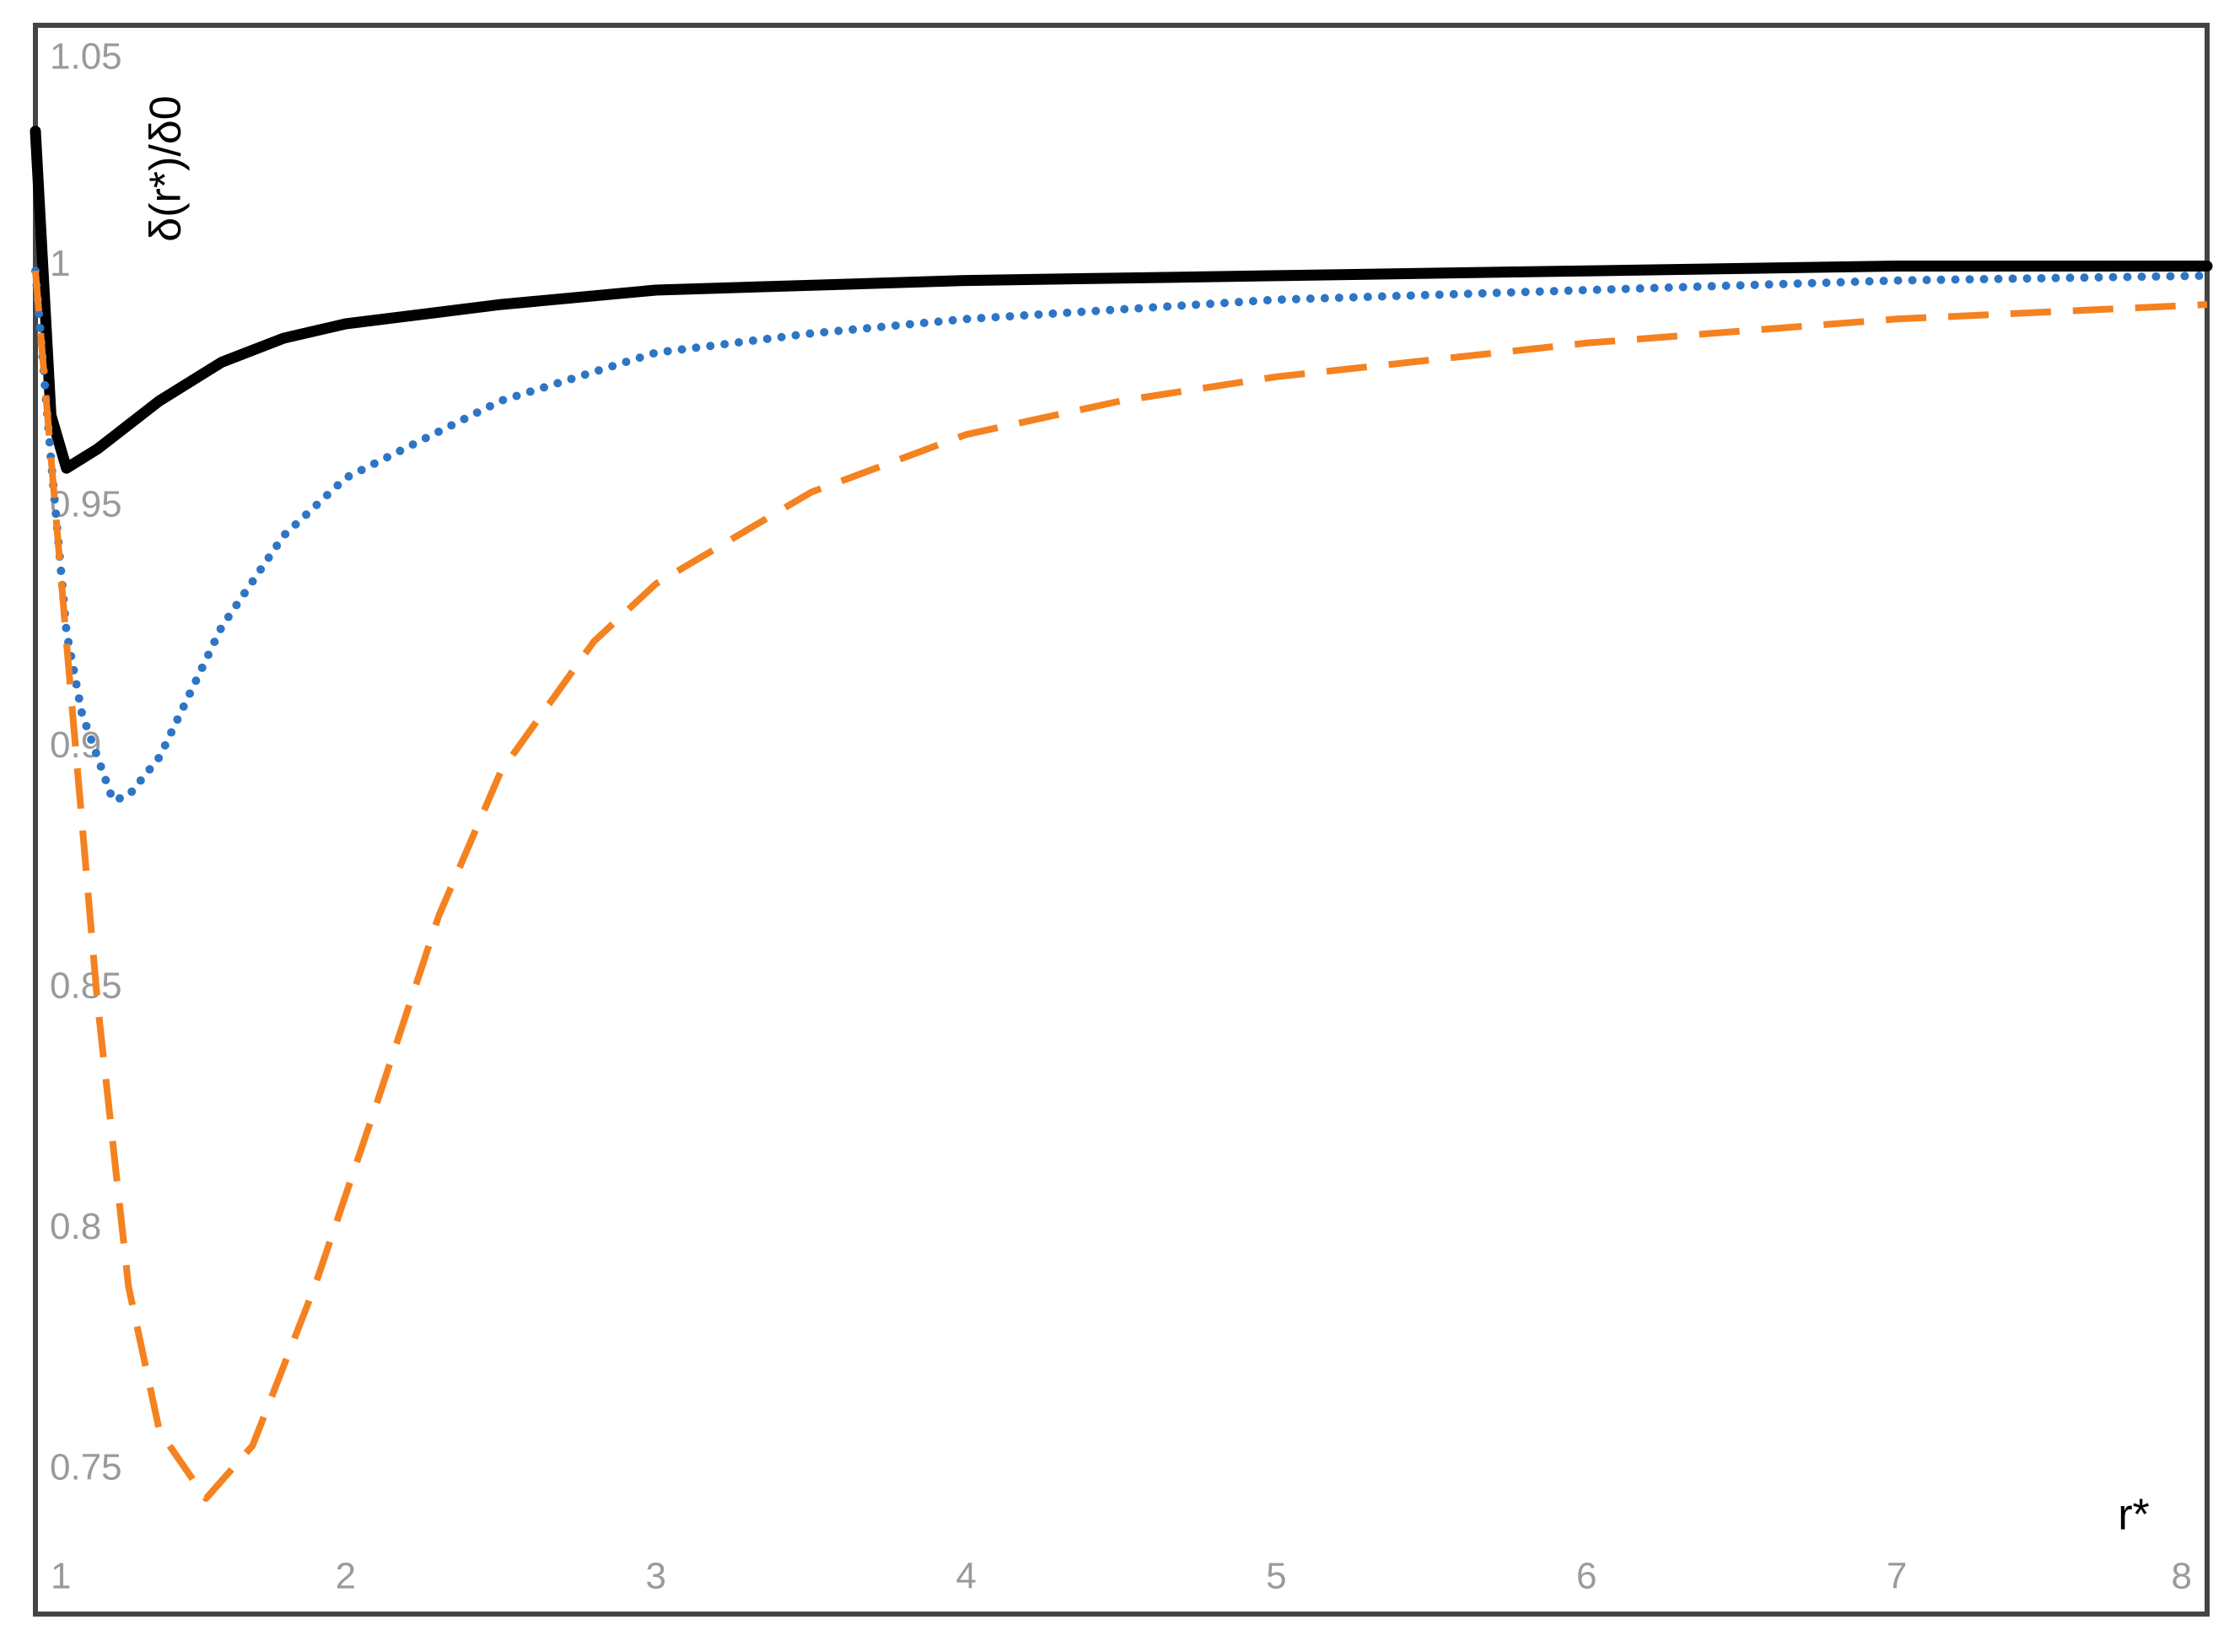  Describe the element at coordinates (61, 1577) in the screenshot. I see `x-tick-label: 1` at that location.